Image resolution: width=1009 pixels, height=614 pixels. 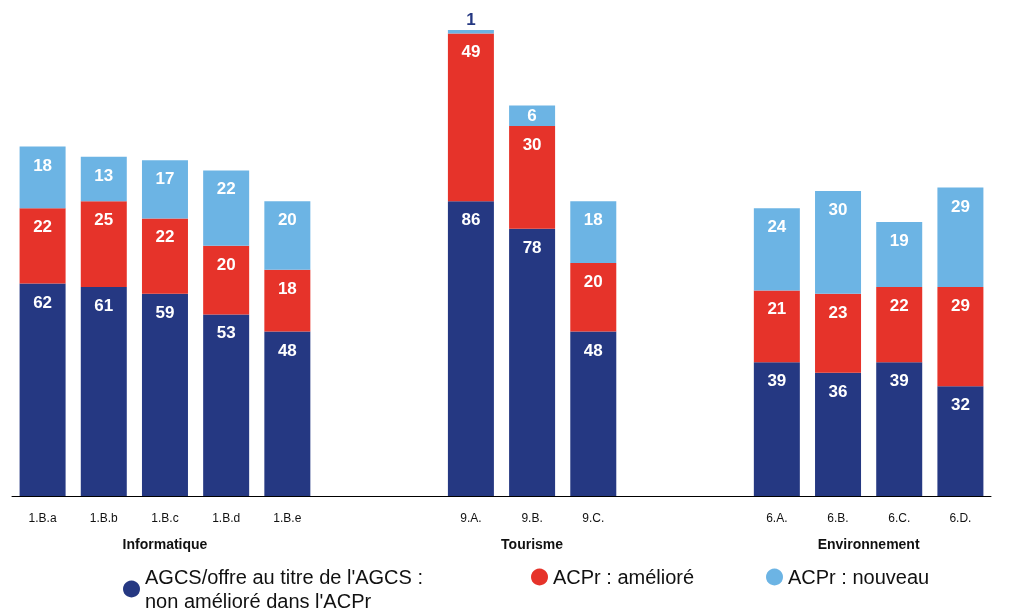 What do you see at coordinates (532, 518) in the screenshot?
I see `x-tick-label: 9.B.` at bounding box center [532, 518].